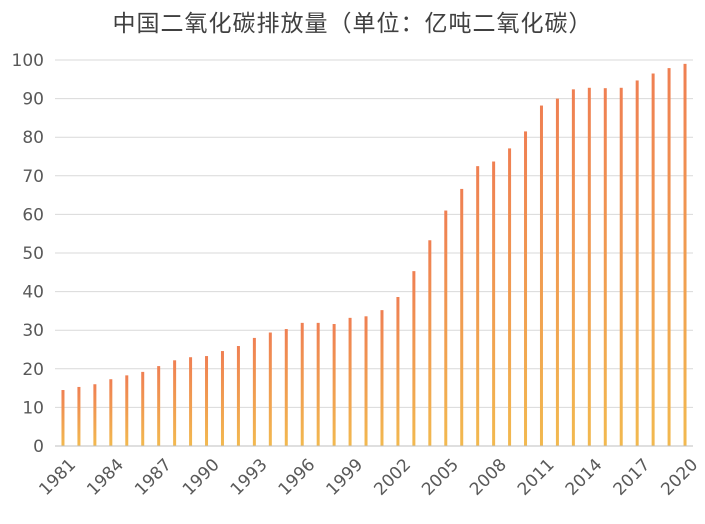  Describe the element at coordinates (398, 371) in the screenshot. I see `bar-2002` at that location.